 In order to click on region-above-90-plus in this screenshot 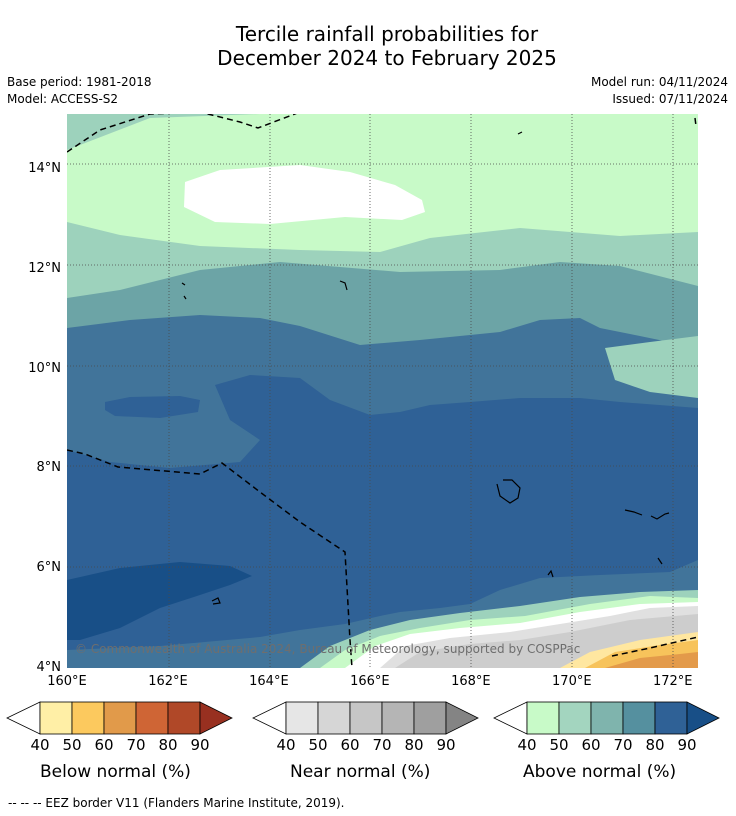, I will do `click(159, 601)`.